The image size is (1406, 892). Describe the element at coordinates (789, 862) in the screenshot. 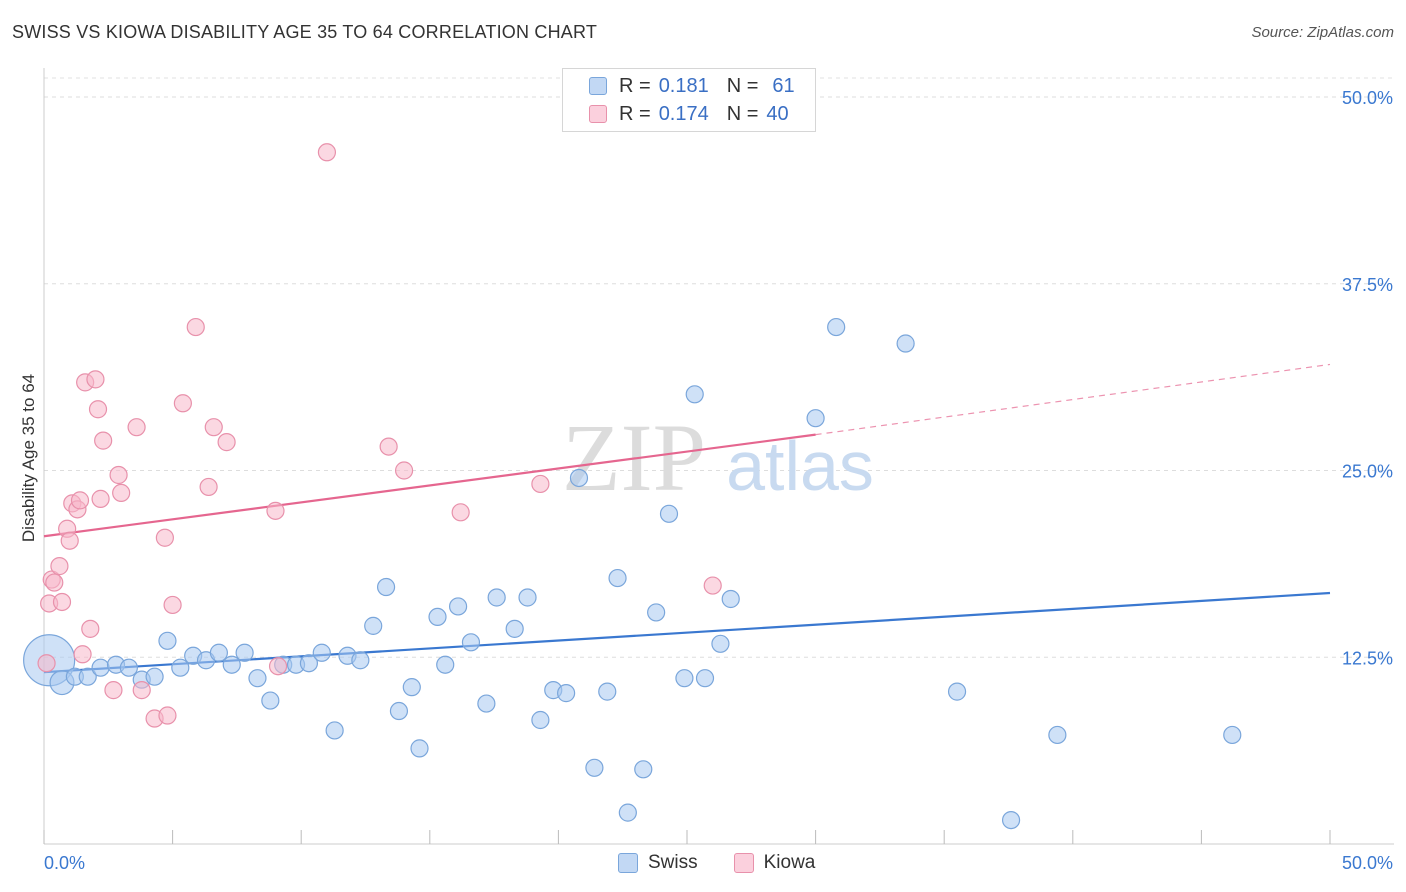

I see `legend-label-kiowa: Kiowa` at that location.